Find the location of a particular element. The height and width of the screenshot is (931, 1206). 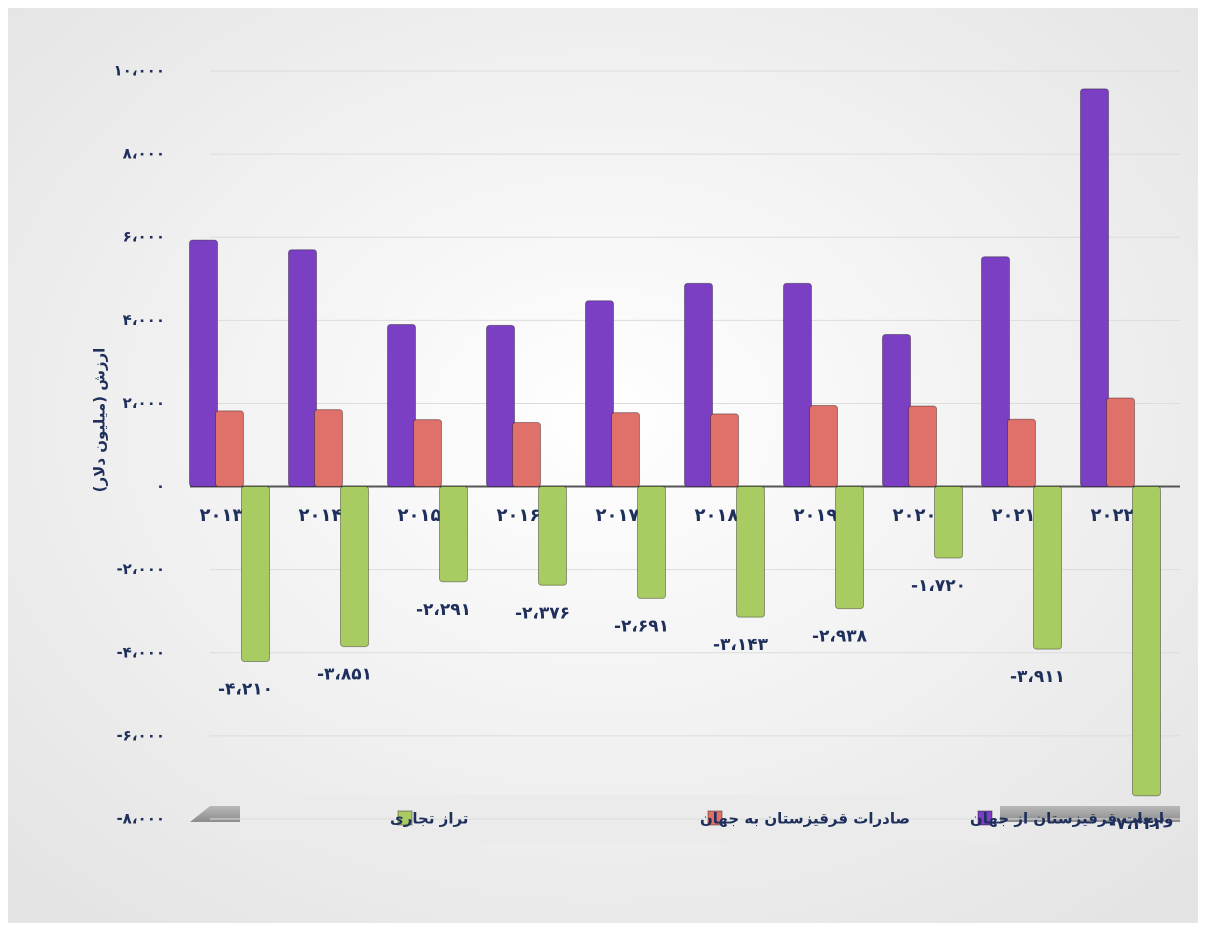

data-label: -۴،۲۱۰ is located at coordinates (245, 690).